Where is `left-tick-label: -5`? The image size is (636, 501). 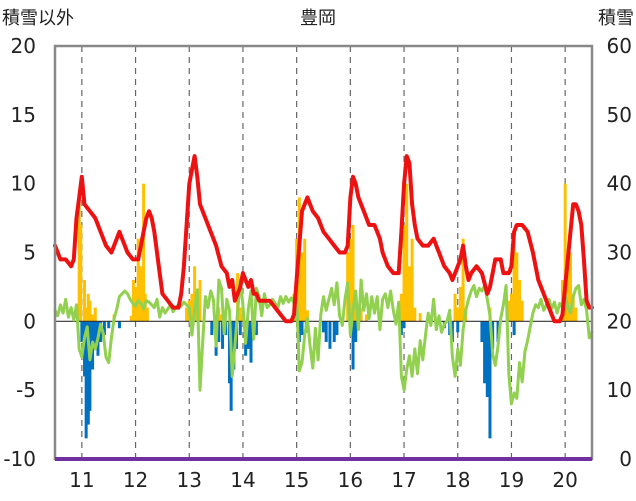
left-tick-label: -5 is located at coordinates (26, 390).